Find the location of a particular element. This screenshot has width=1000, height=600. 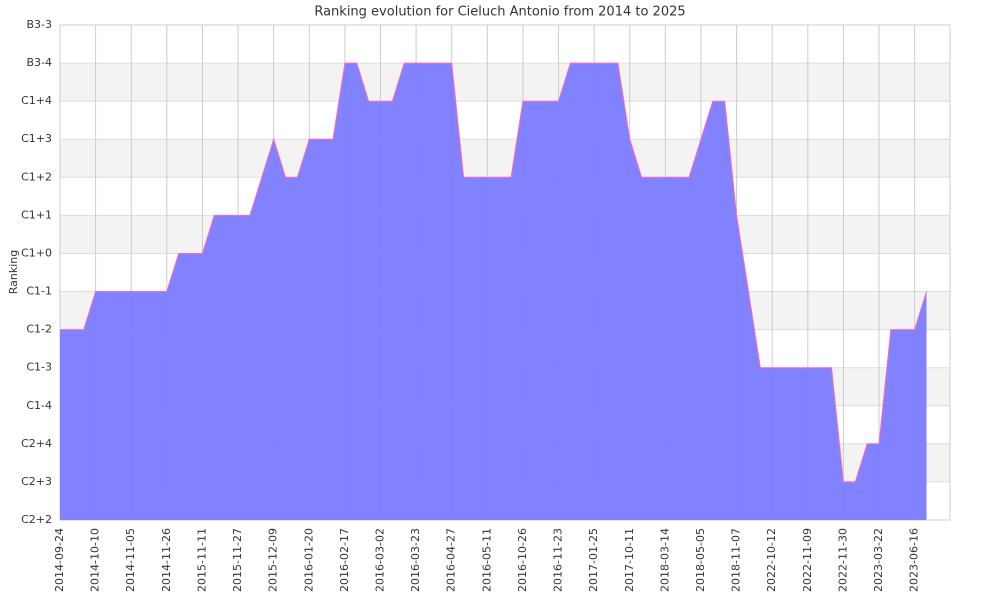

y-tick-label: C1+2 is located at coordinates (36, 176).